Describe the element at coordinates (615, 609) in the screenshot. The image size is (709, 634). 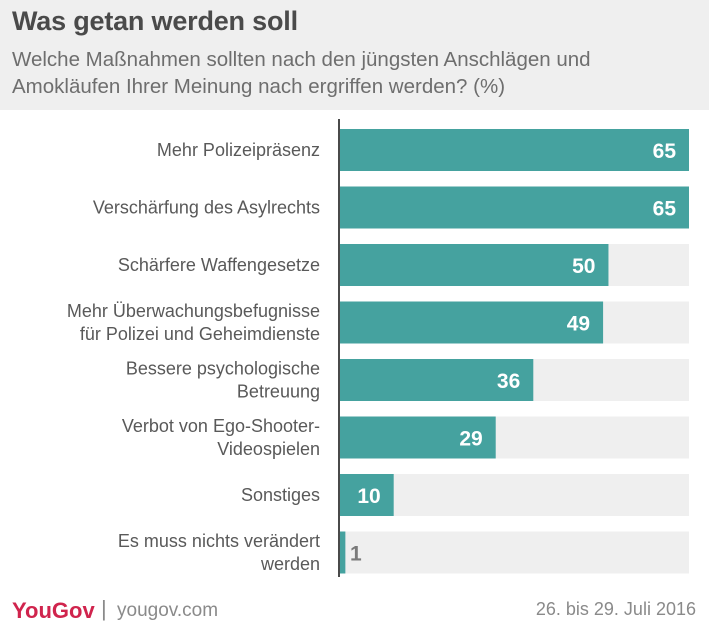
I see `survey-date: 26. bis 29. Juli 2016` at that location.